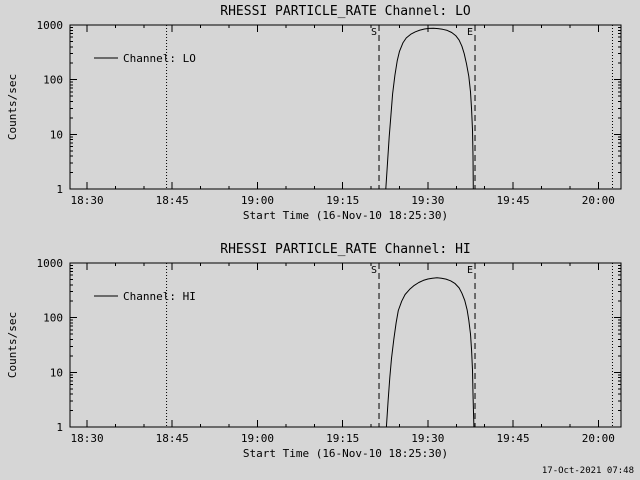 The width and height of the screenshot is (640, 480). Describe the element at coordinates (345, 249) in the screenshot. I see `chart-title: RHESSI PARTICLE_RATE Channel: HI` at that location.